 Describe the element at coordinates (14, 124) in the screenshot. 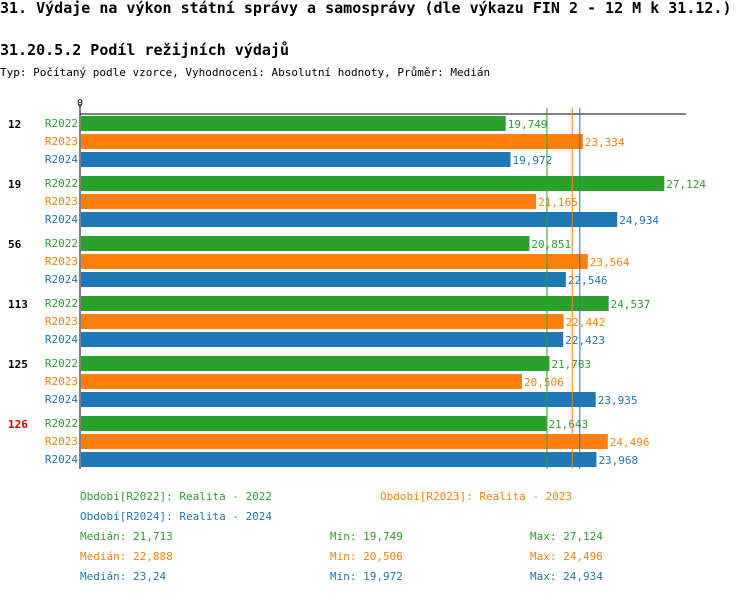

I see `category-label-12: 12` at that location.